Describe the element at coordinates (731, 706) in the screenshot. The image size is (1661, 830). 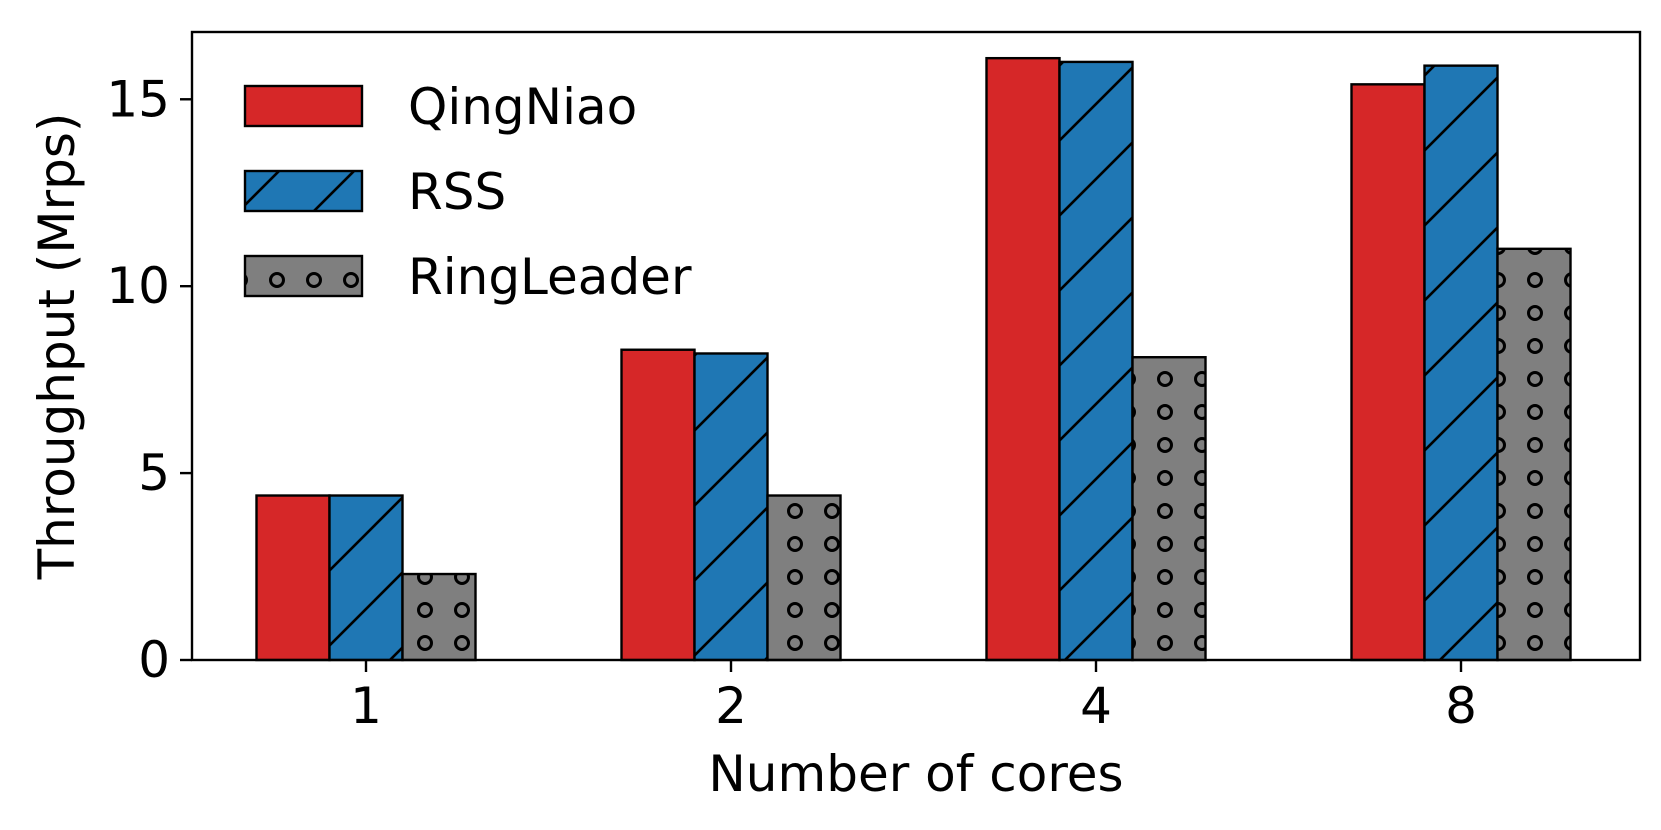
I see `x-tick-label: 2` at that location.